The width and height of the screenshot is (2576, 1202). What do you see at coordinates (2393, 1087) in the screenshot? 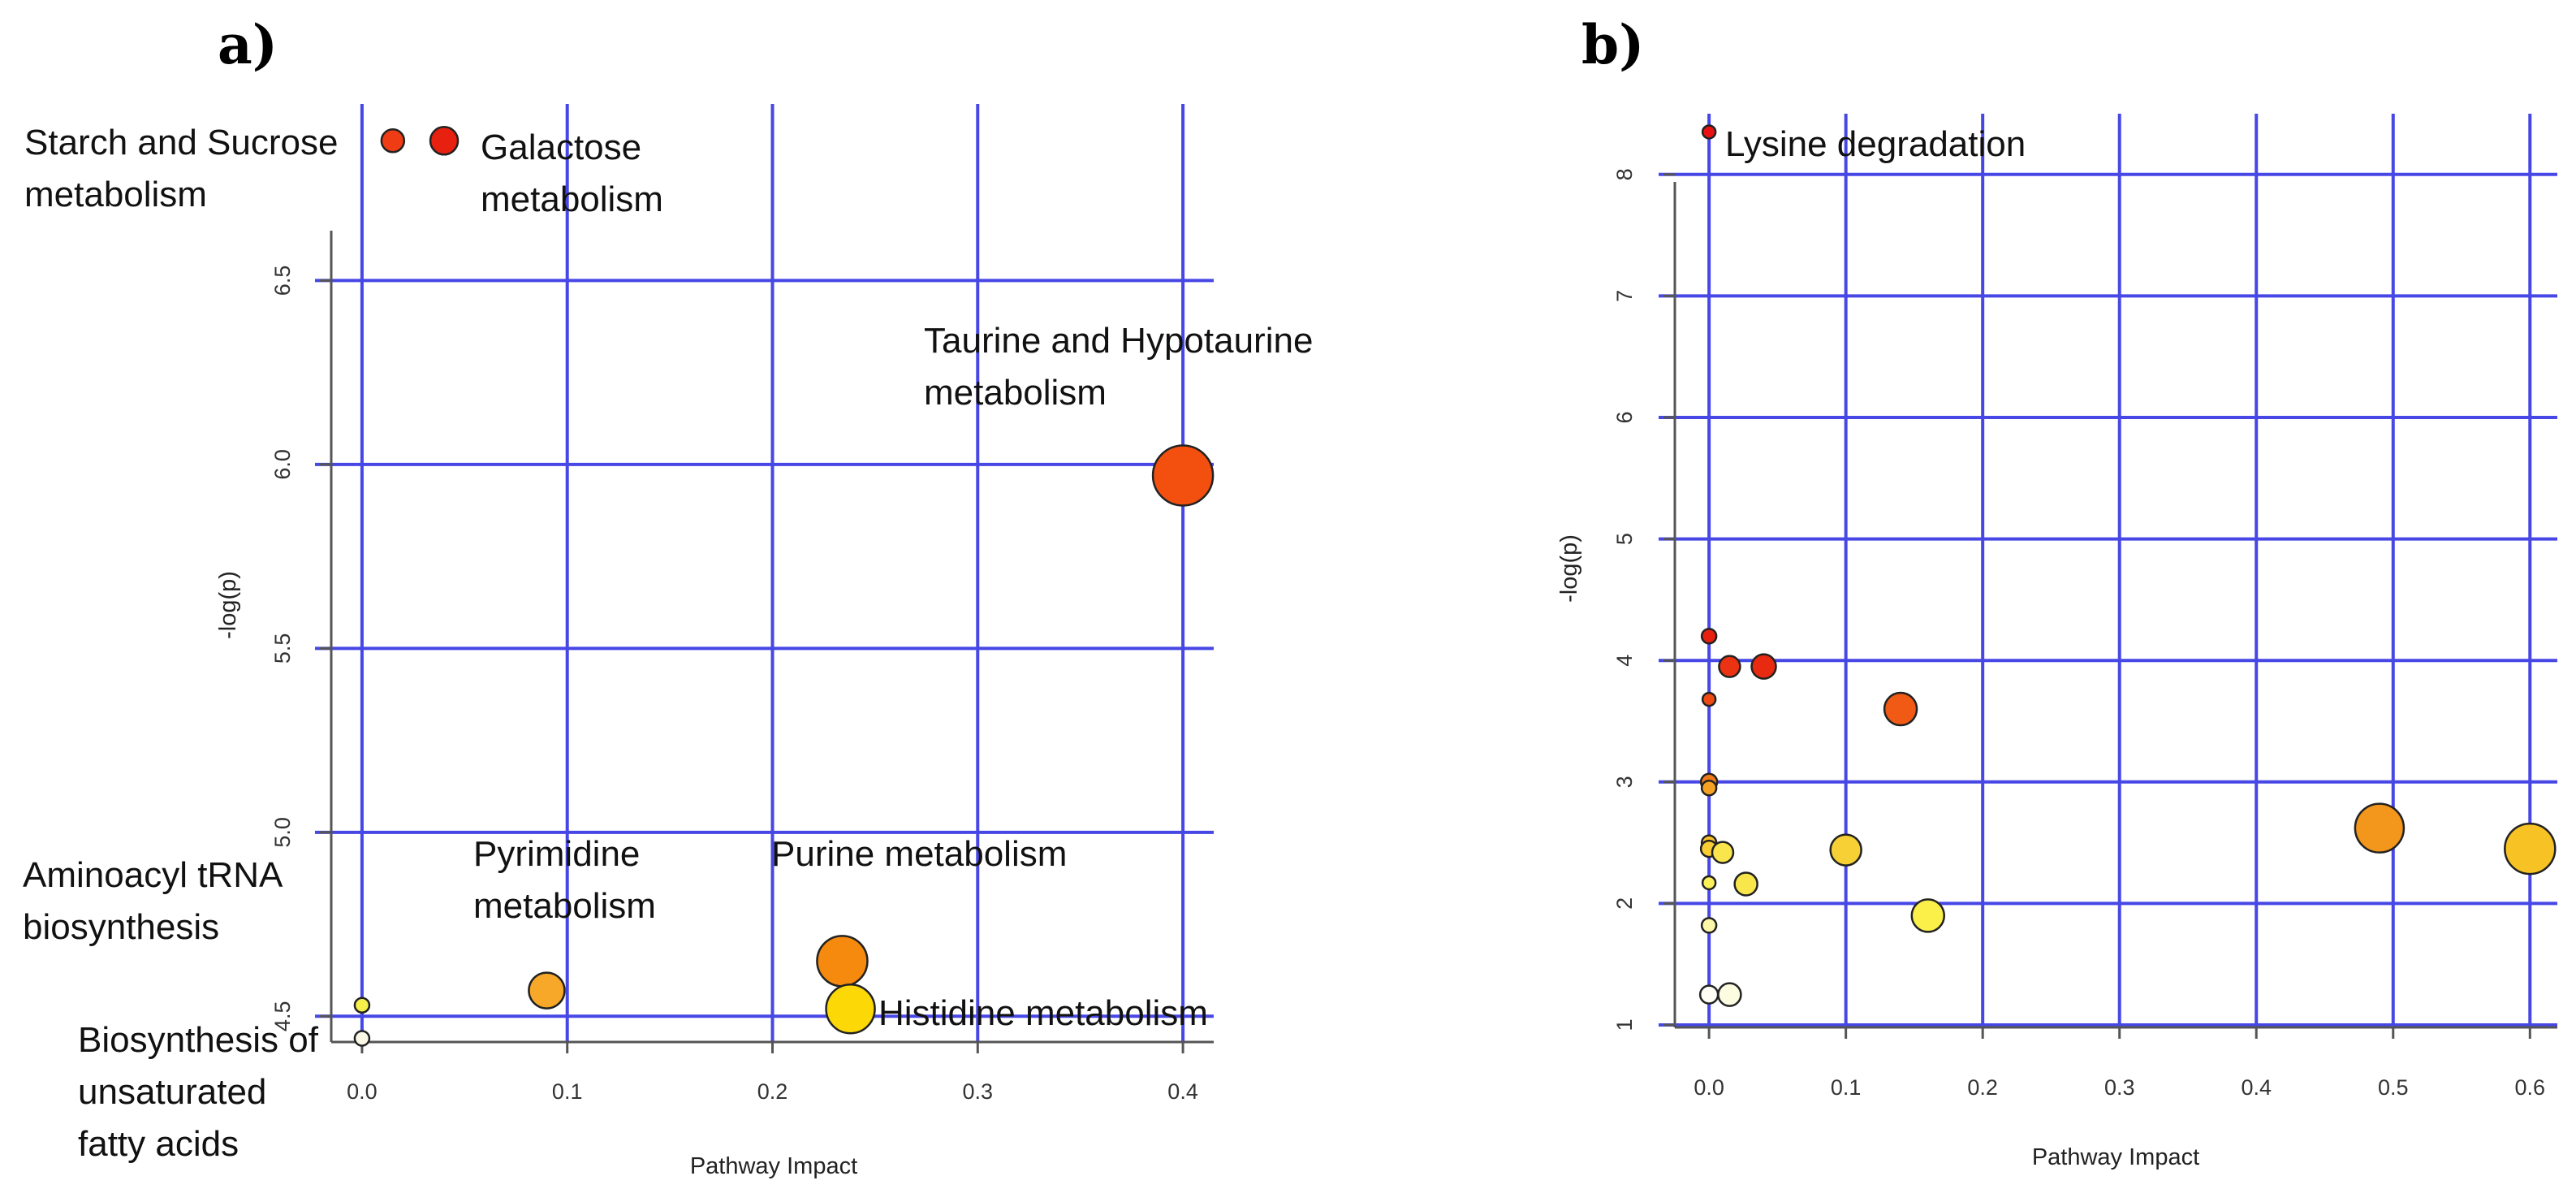
I see `x-tick-label: 0.5` at bounding box center [2393, 1087].